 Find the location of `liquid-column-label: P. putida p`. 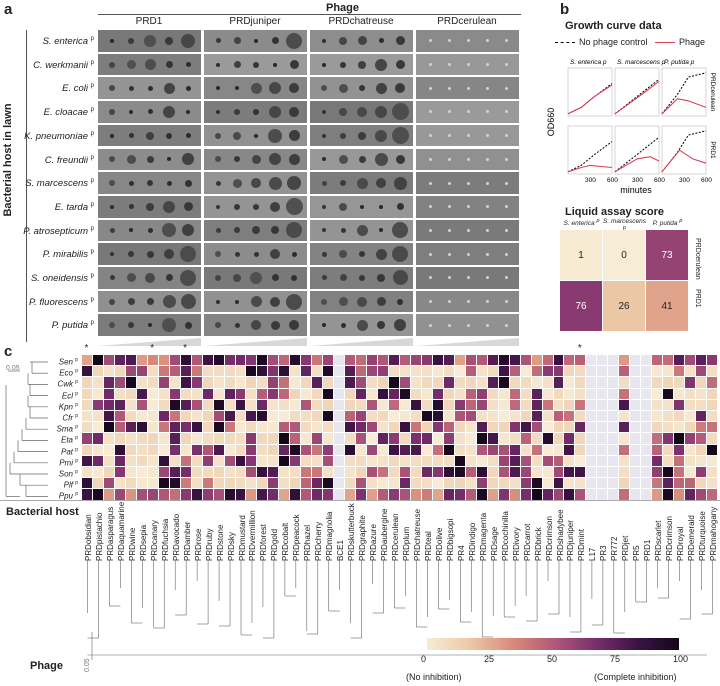

liquid-column-label: P. putida p is located at coordinates (667, 223).